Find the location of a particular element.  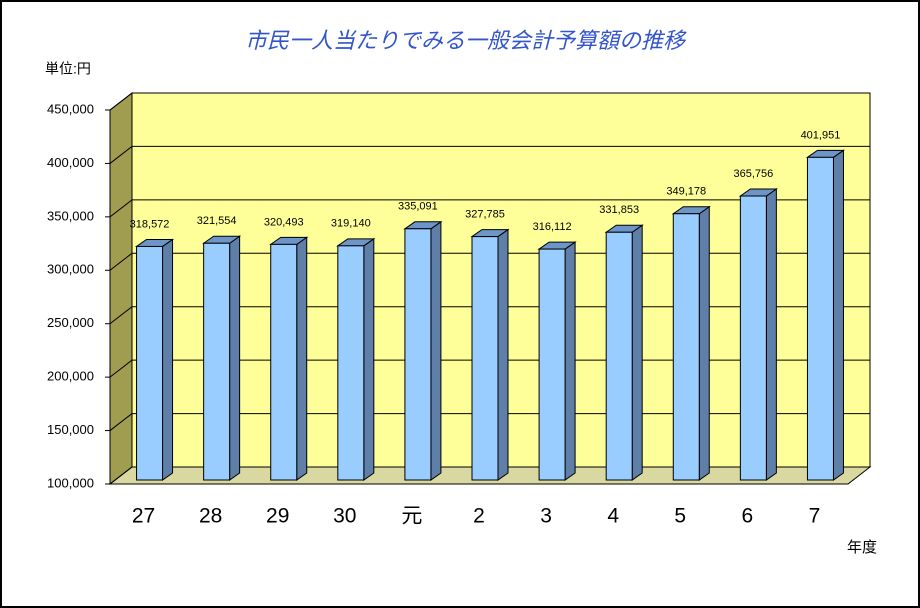

y-tick-label: 450,000 is located at coordinates (70, 108).